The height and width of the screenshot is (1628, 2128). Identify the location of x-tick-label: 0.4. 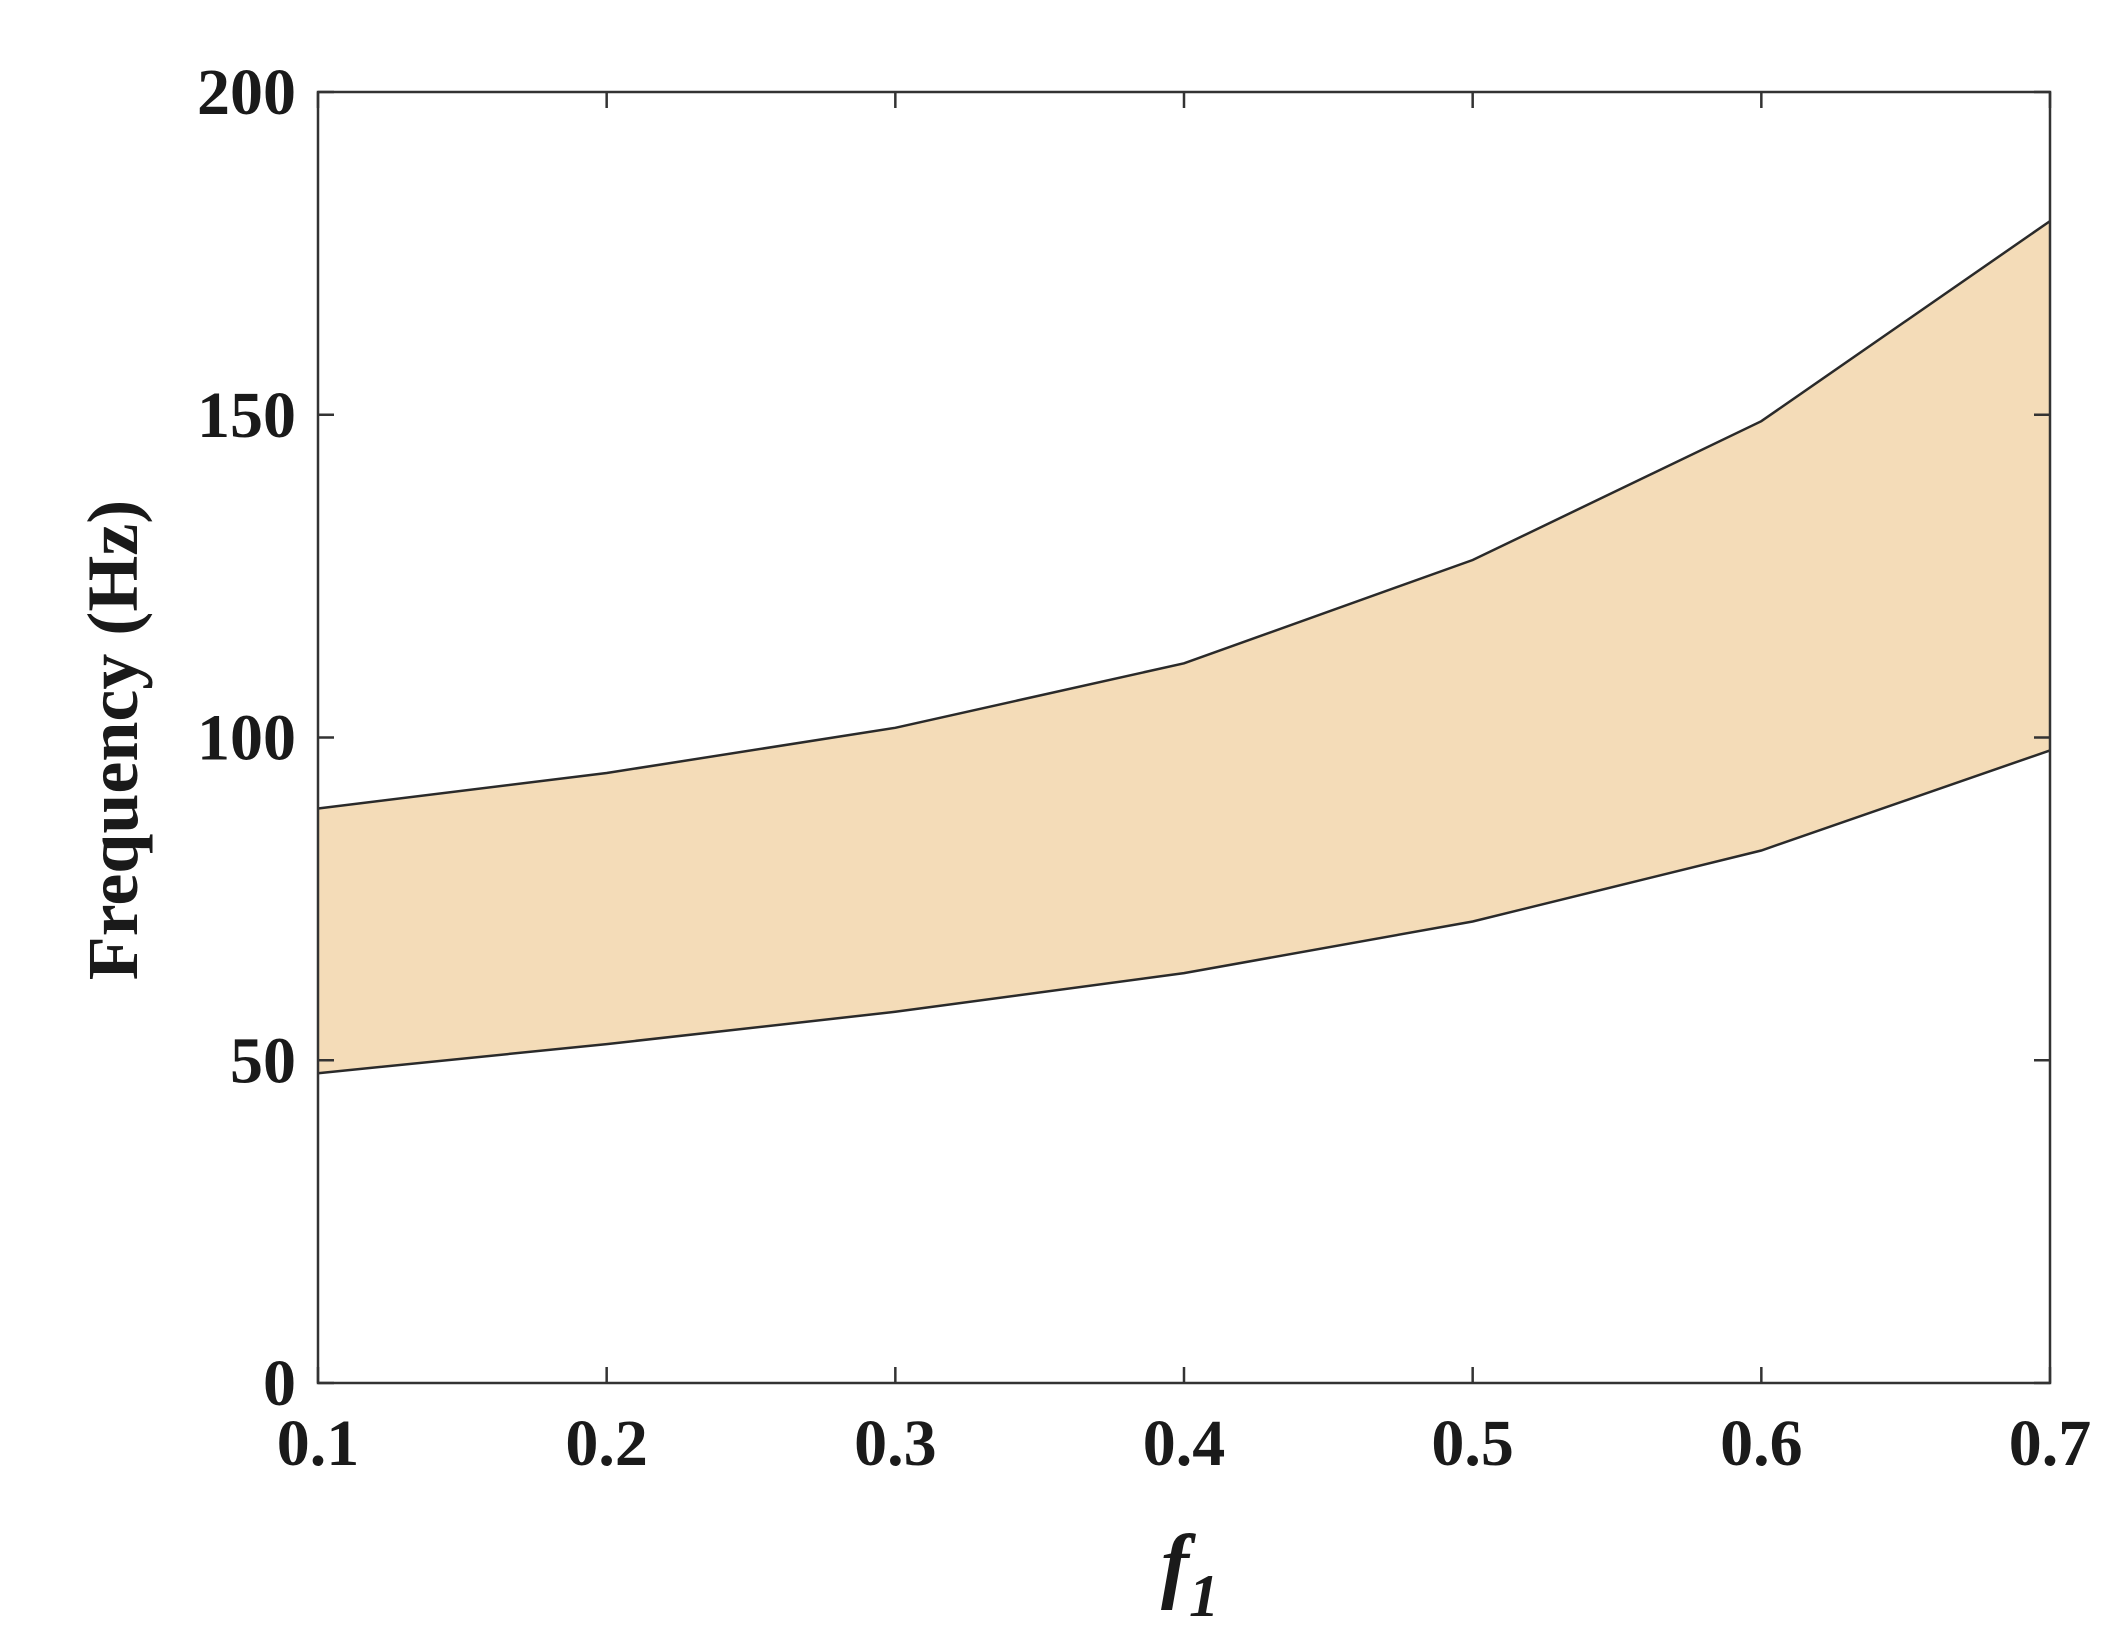
(1184, 1443).